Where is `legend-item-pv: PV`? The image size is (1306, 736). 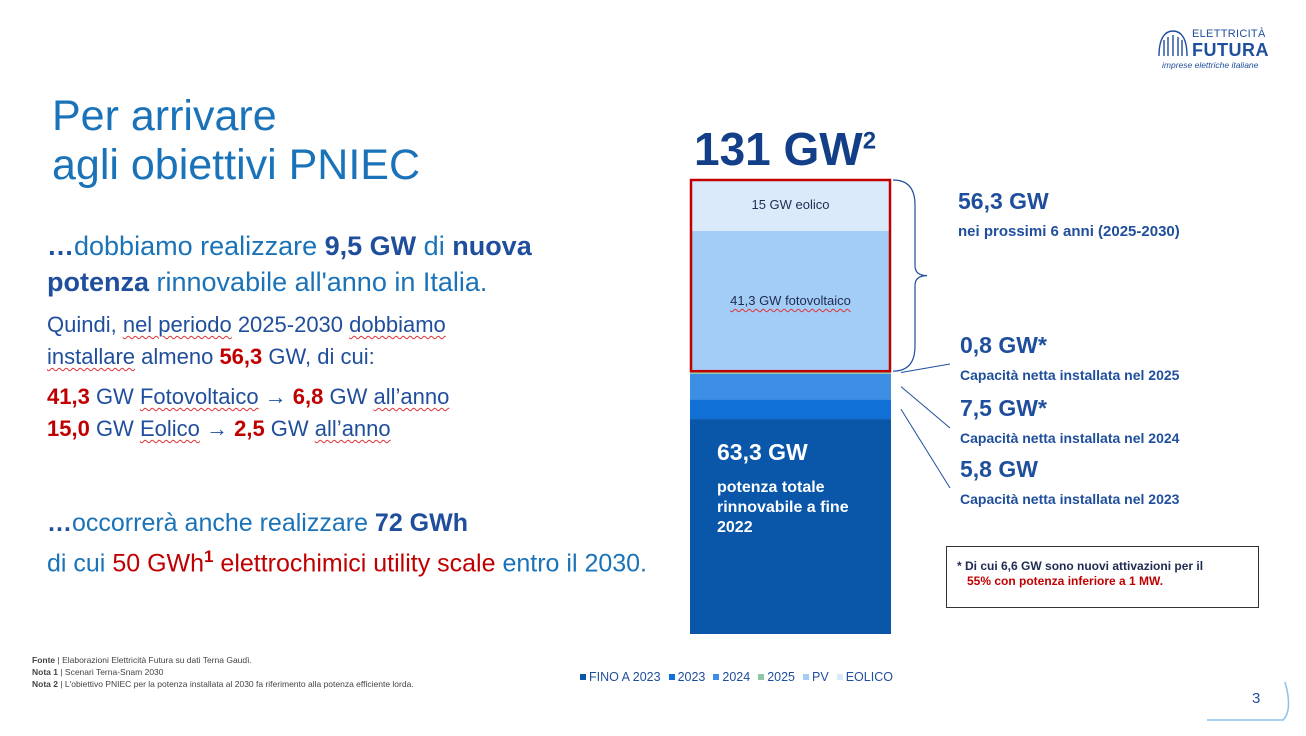 legend-item-pv: PV is located at coordinates (816, 677).